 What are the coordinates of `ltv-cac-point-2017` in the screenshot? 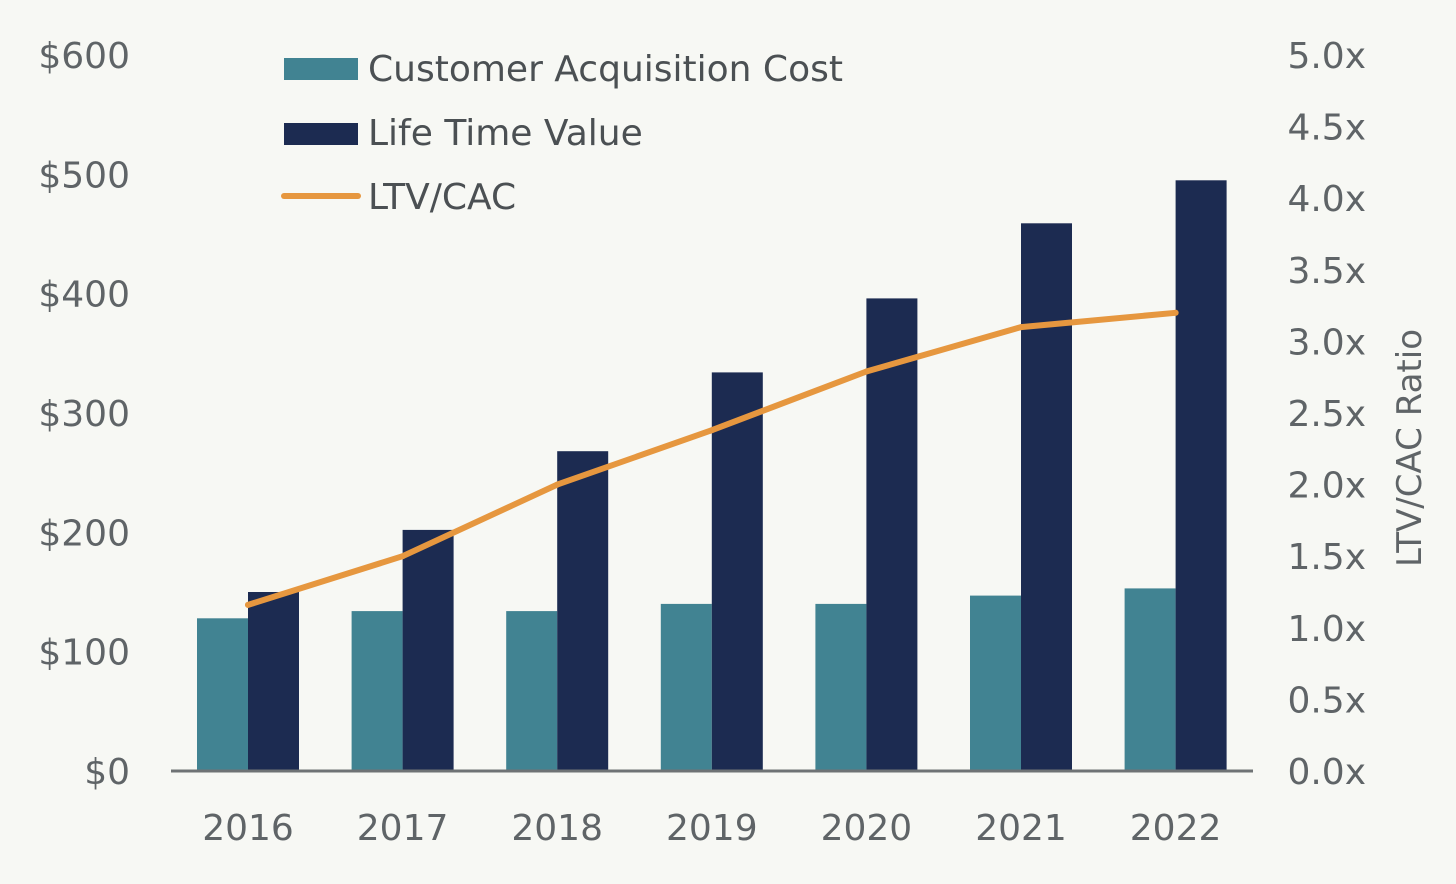 It's located at (402, 556).